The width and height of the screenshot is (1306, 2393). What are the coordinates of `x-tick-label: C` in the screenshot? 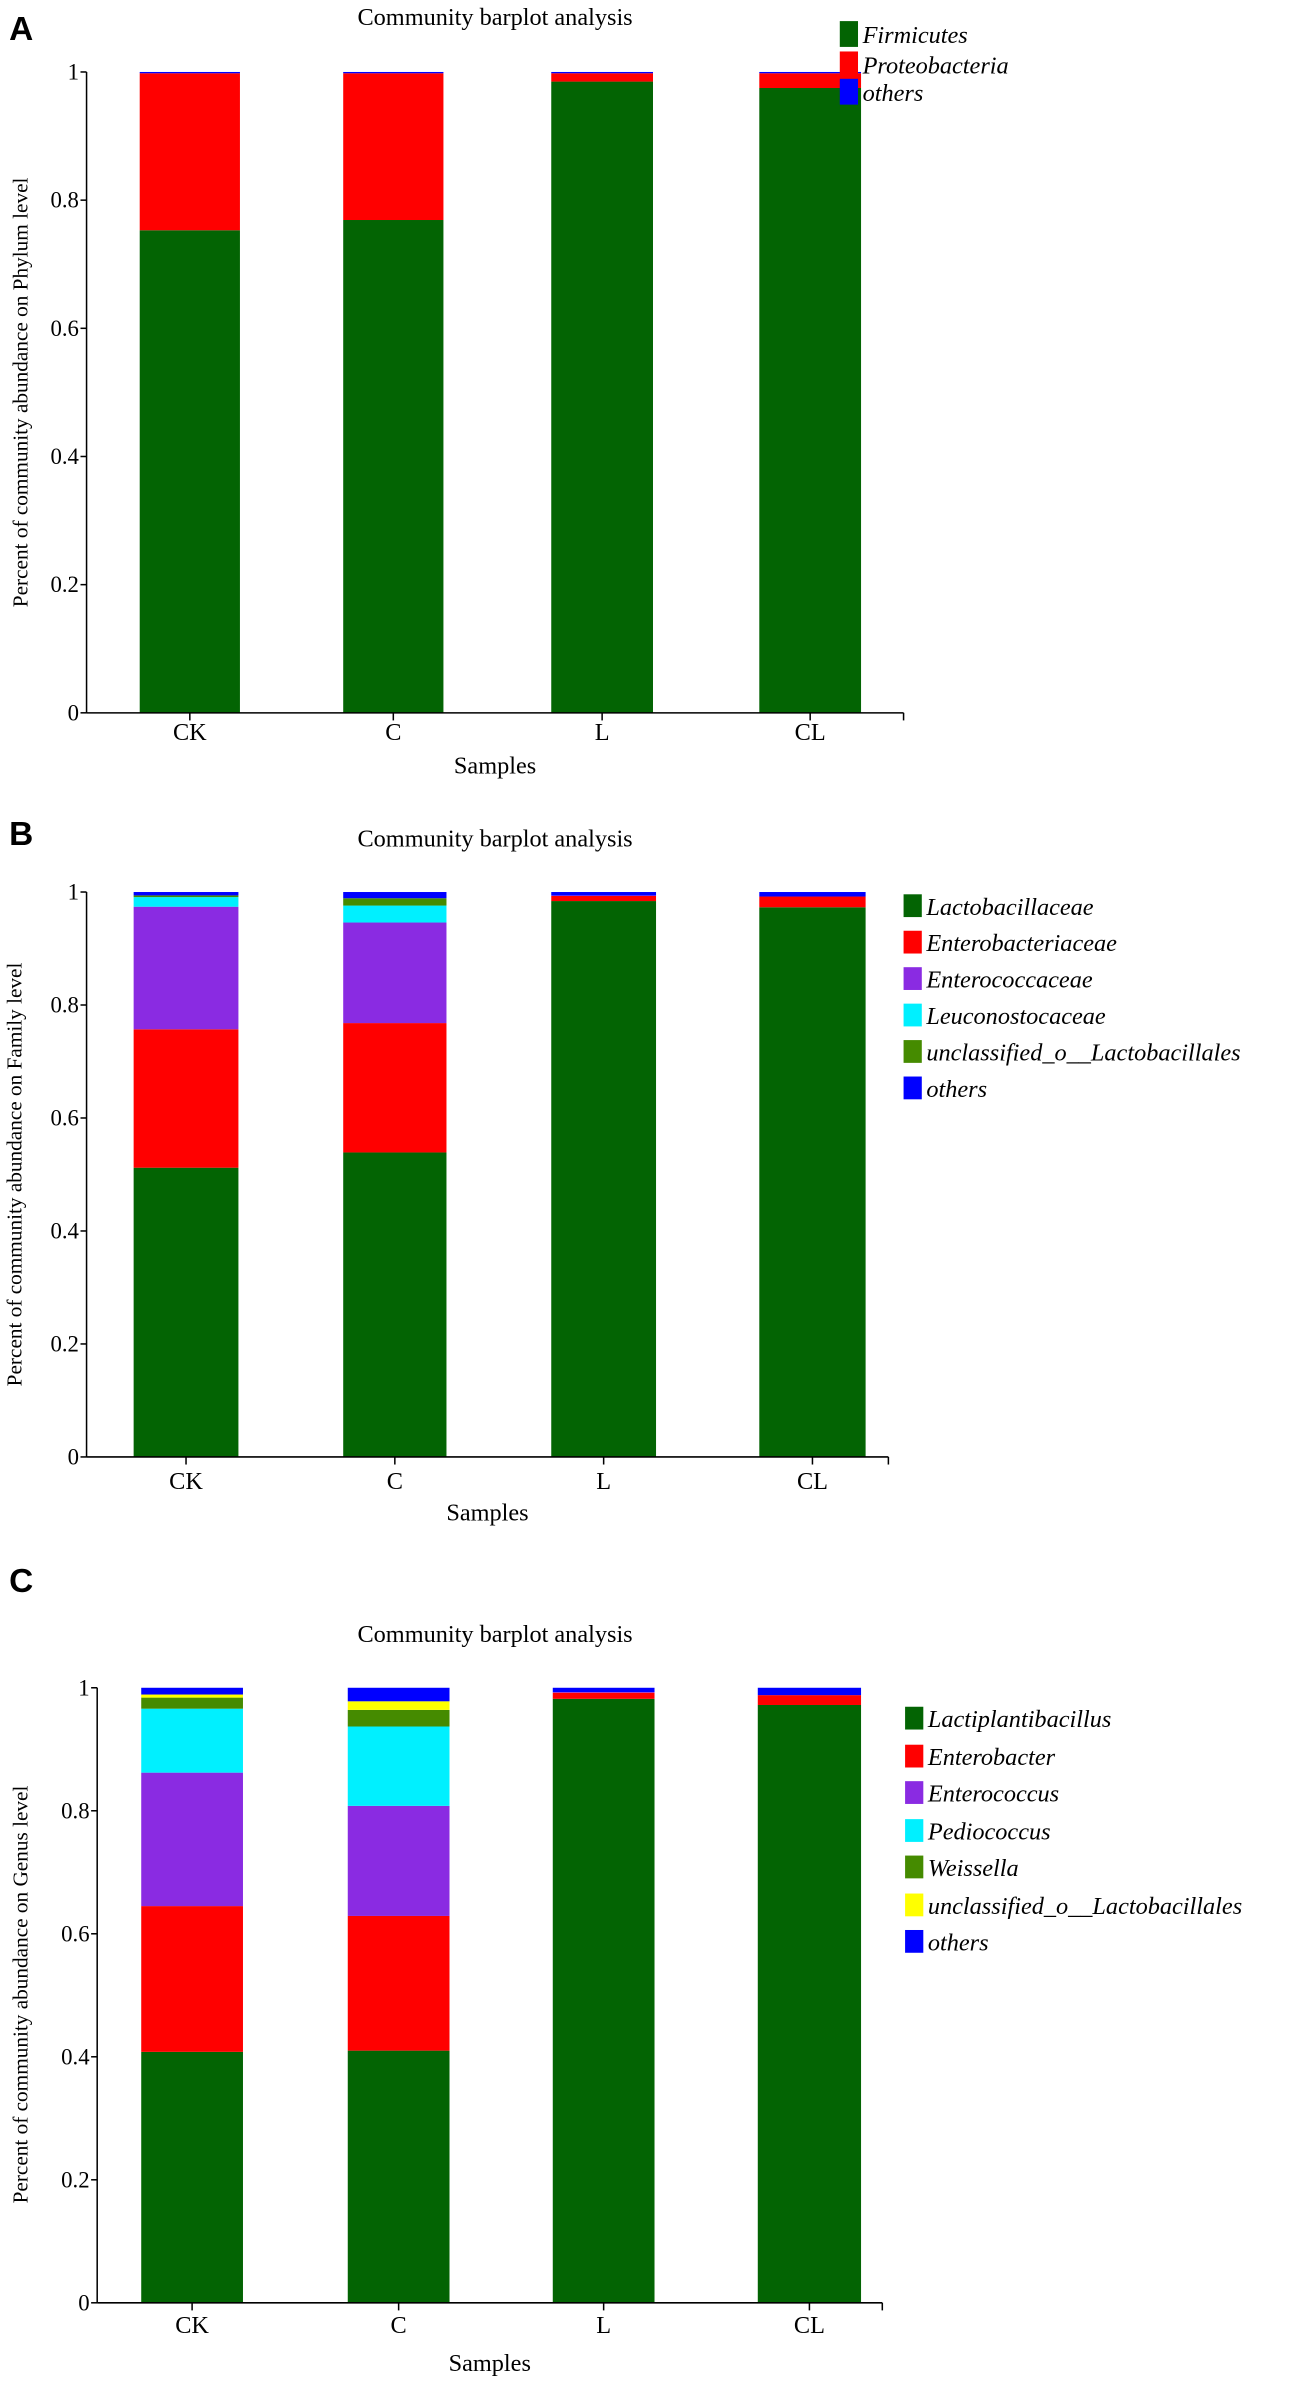 It's located at (399, 2325).